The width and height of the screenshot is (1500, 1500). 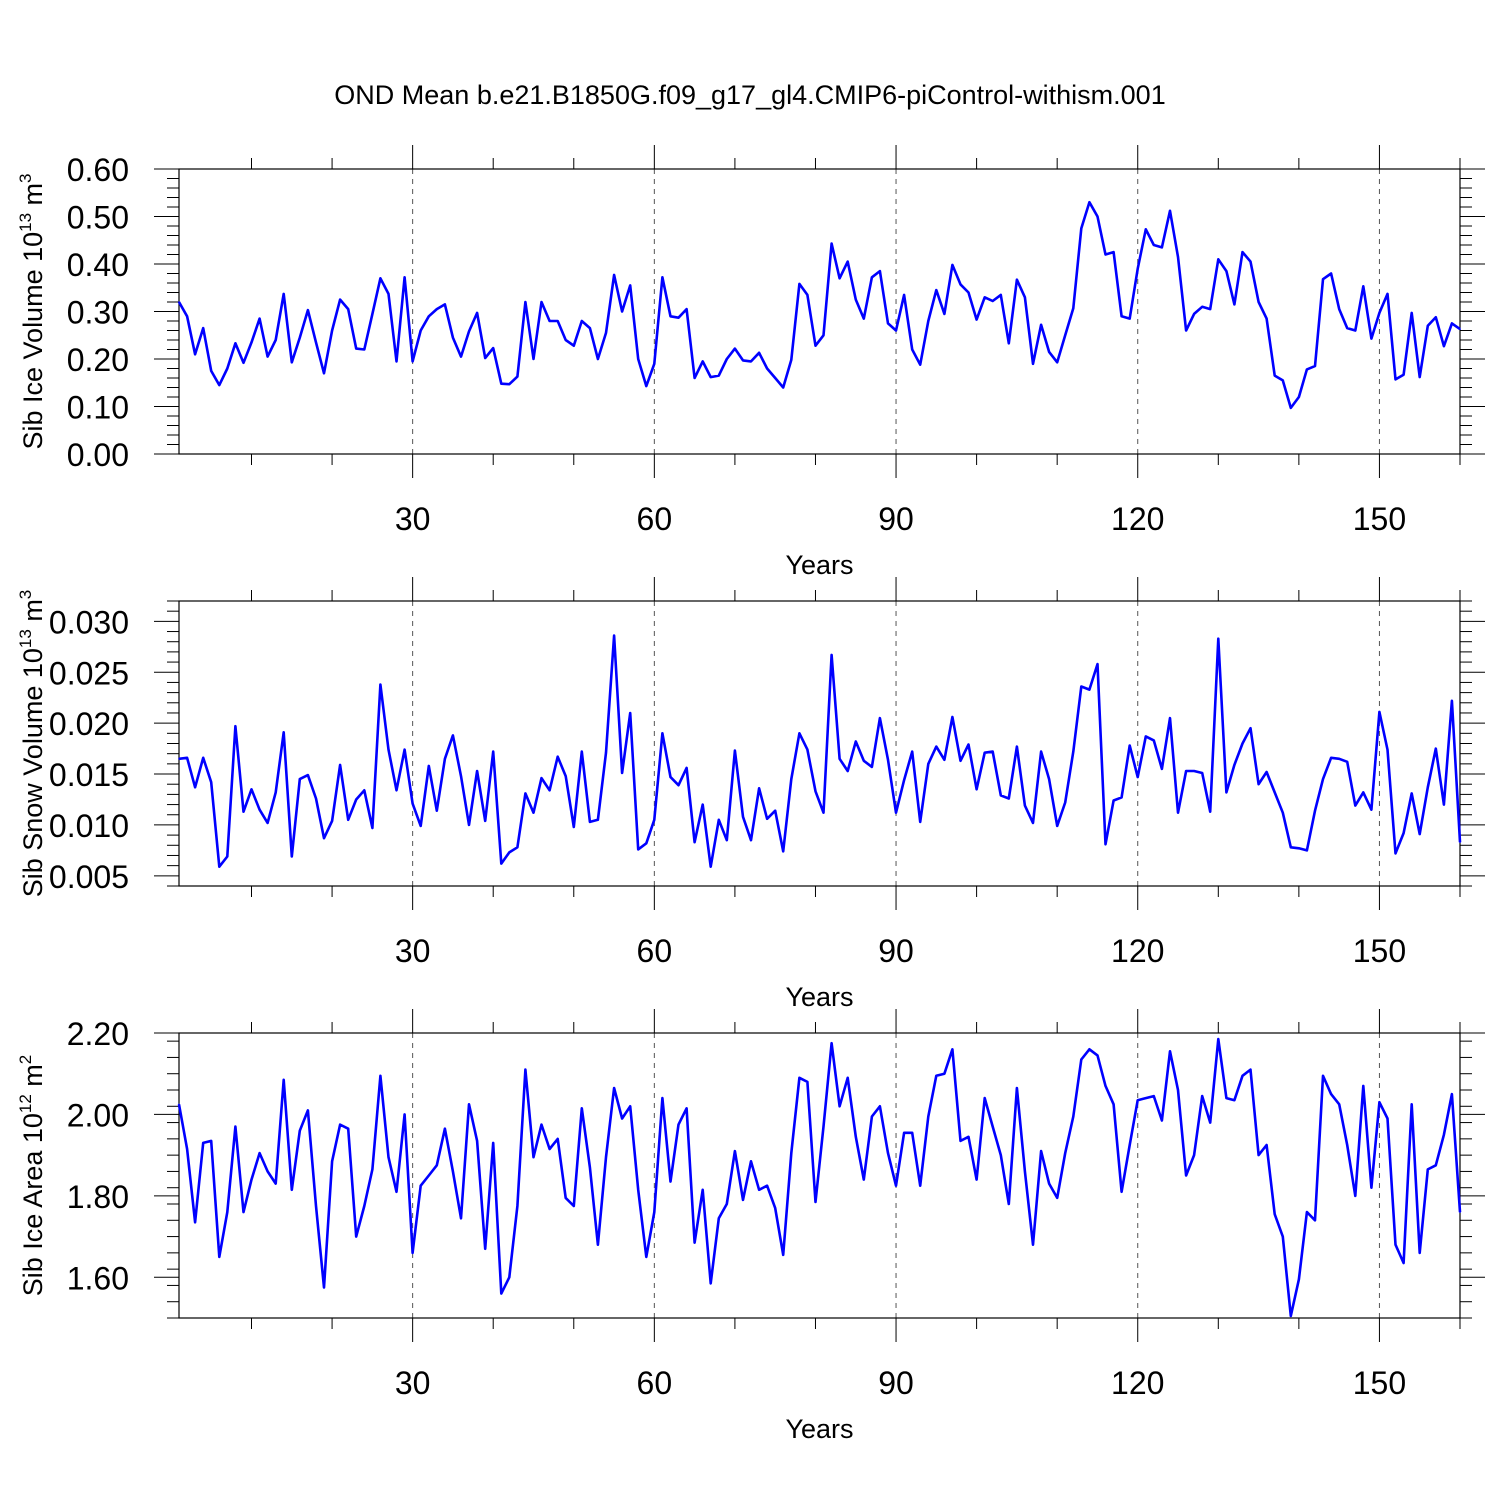 I want to click on ice-volume-y-axis-title: Sib Ice Volume 1013 m3, so click(x=32, y=311).